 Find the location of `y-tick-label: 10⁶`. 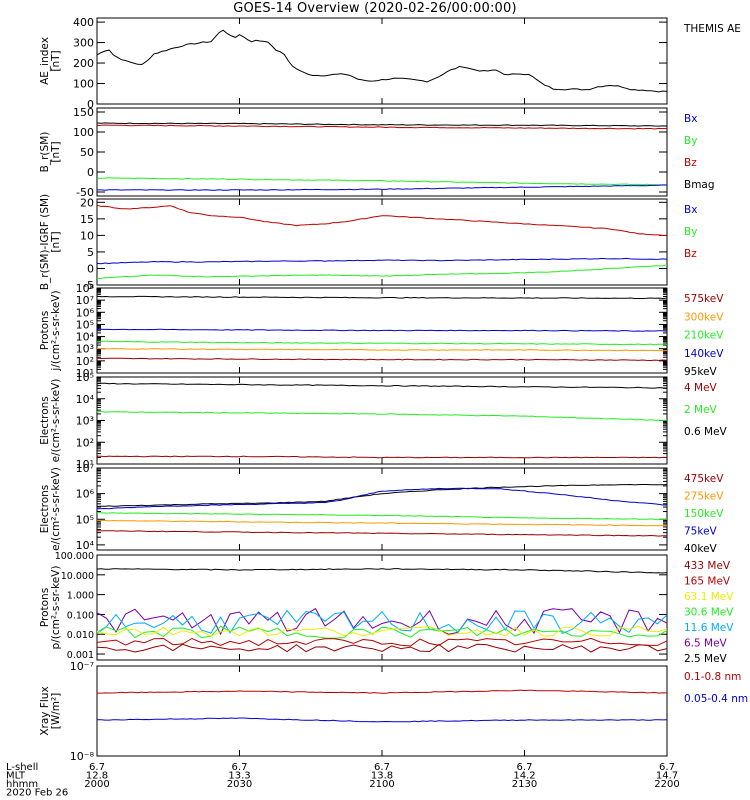

y-tick-label: 10⁶ is located at coordinates (85, 494).